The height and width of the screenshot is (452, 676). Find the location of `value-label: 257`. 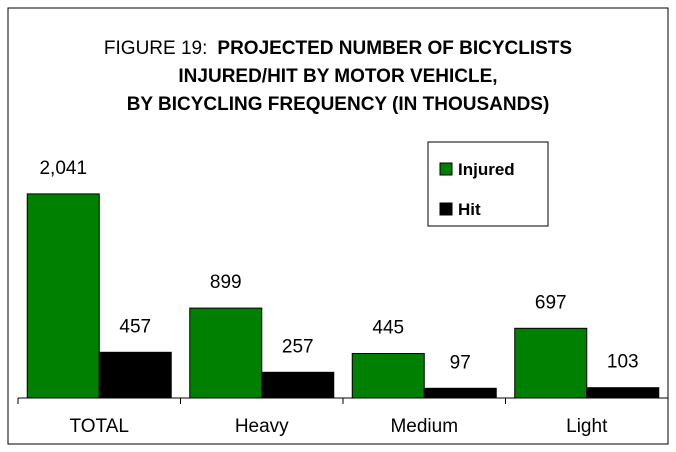

value-label: 257 is located at coordinates (298, 346).